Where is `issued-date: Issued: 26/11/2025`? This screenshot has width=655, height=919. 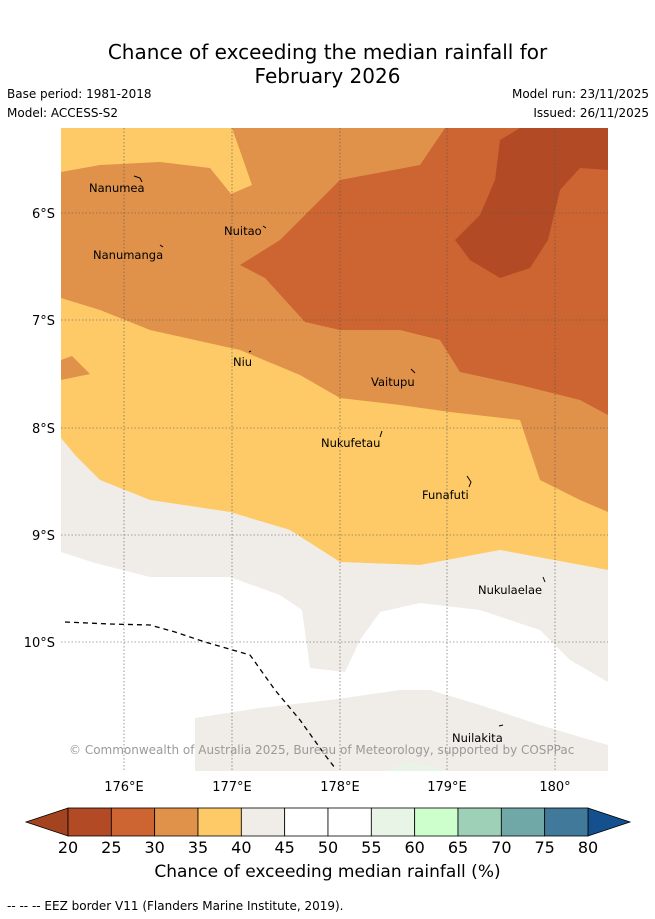 issued-date: Issued: 26/11/2025 is located at coordinates (591, 113).